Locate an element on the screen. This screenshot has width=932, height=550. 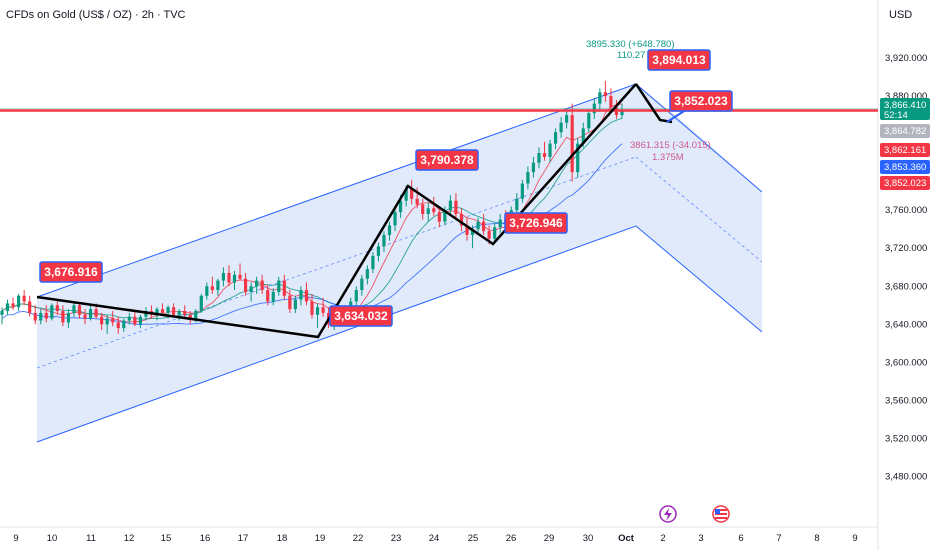
chart-title: CFDs on Gold (US$ / OZ) · 2h · TVC is located at coordinates (96, 15).